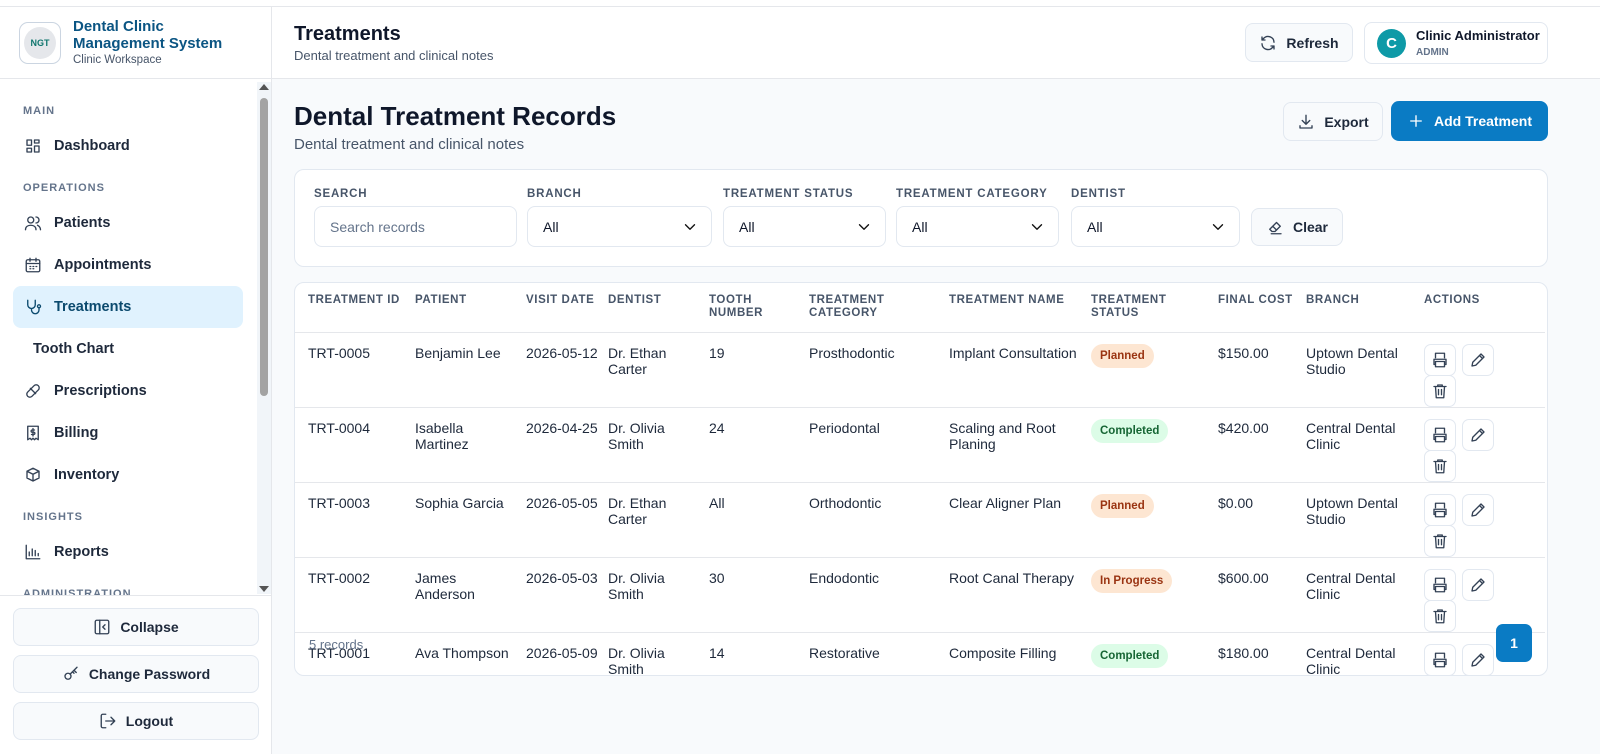 The image size is (1600, 754). I want to click on nav-label: Treatments, so click(93, 307).